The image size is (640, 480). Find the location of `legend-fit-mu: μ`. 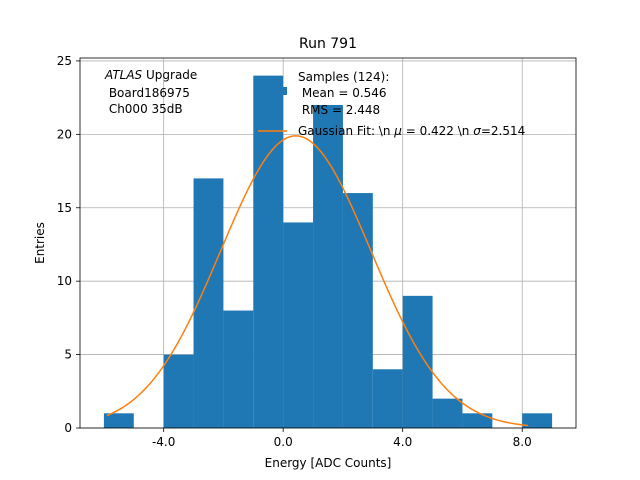

legend-fit-mu: μ is located at coordinates (397, 131).